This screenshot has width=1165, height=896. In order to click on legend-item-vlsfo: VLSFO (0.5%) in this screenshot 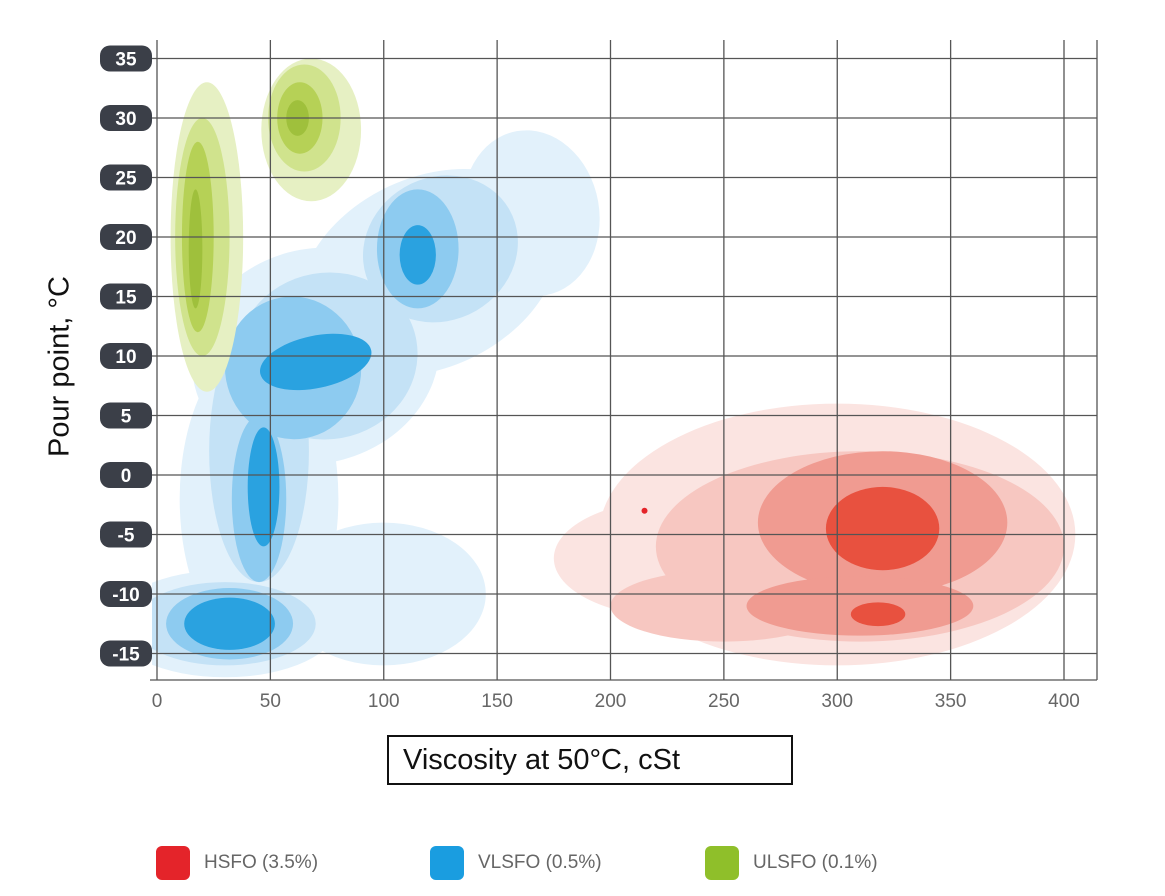, I will do `click(516, 863)`.